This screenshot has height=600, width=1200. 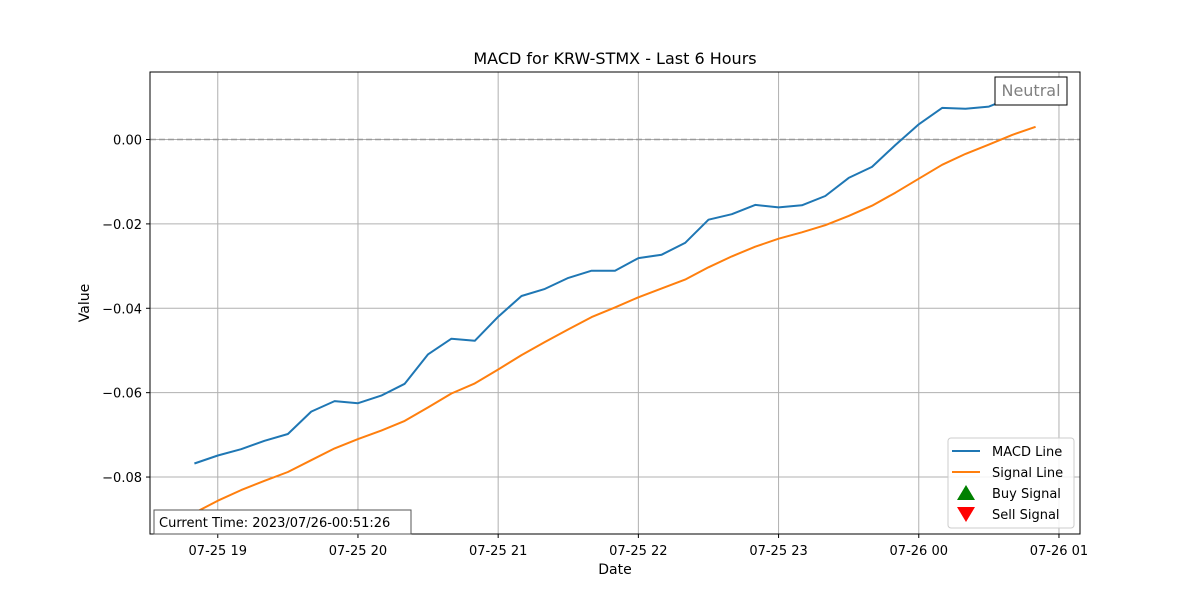 I want to click on y-tick-label: −0.06, so click(x=122, y=394).